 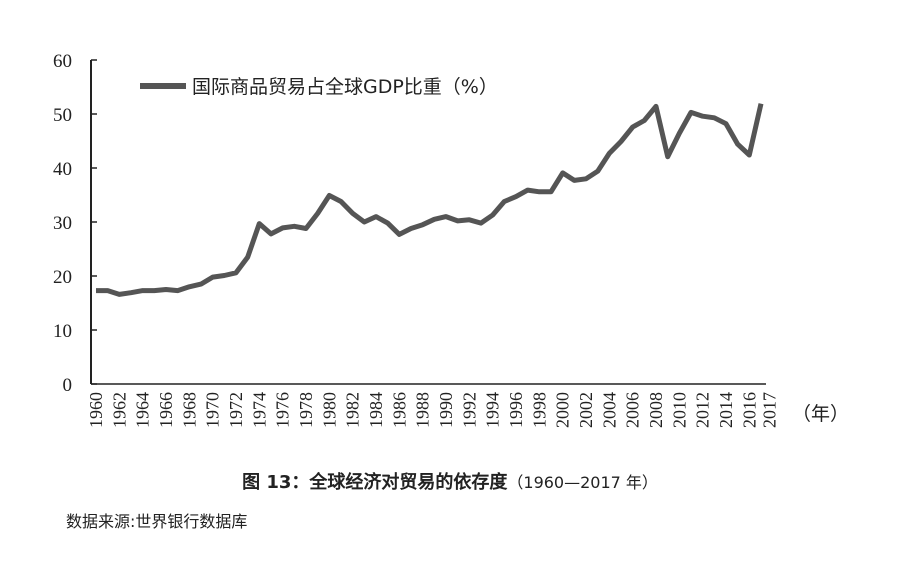 I want to click on x-tick-label: 1984, so click(x=376, y=410).